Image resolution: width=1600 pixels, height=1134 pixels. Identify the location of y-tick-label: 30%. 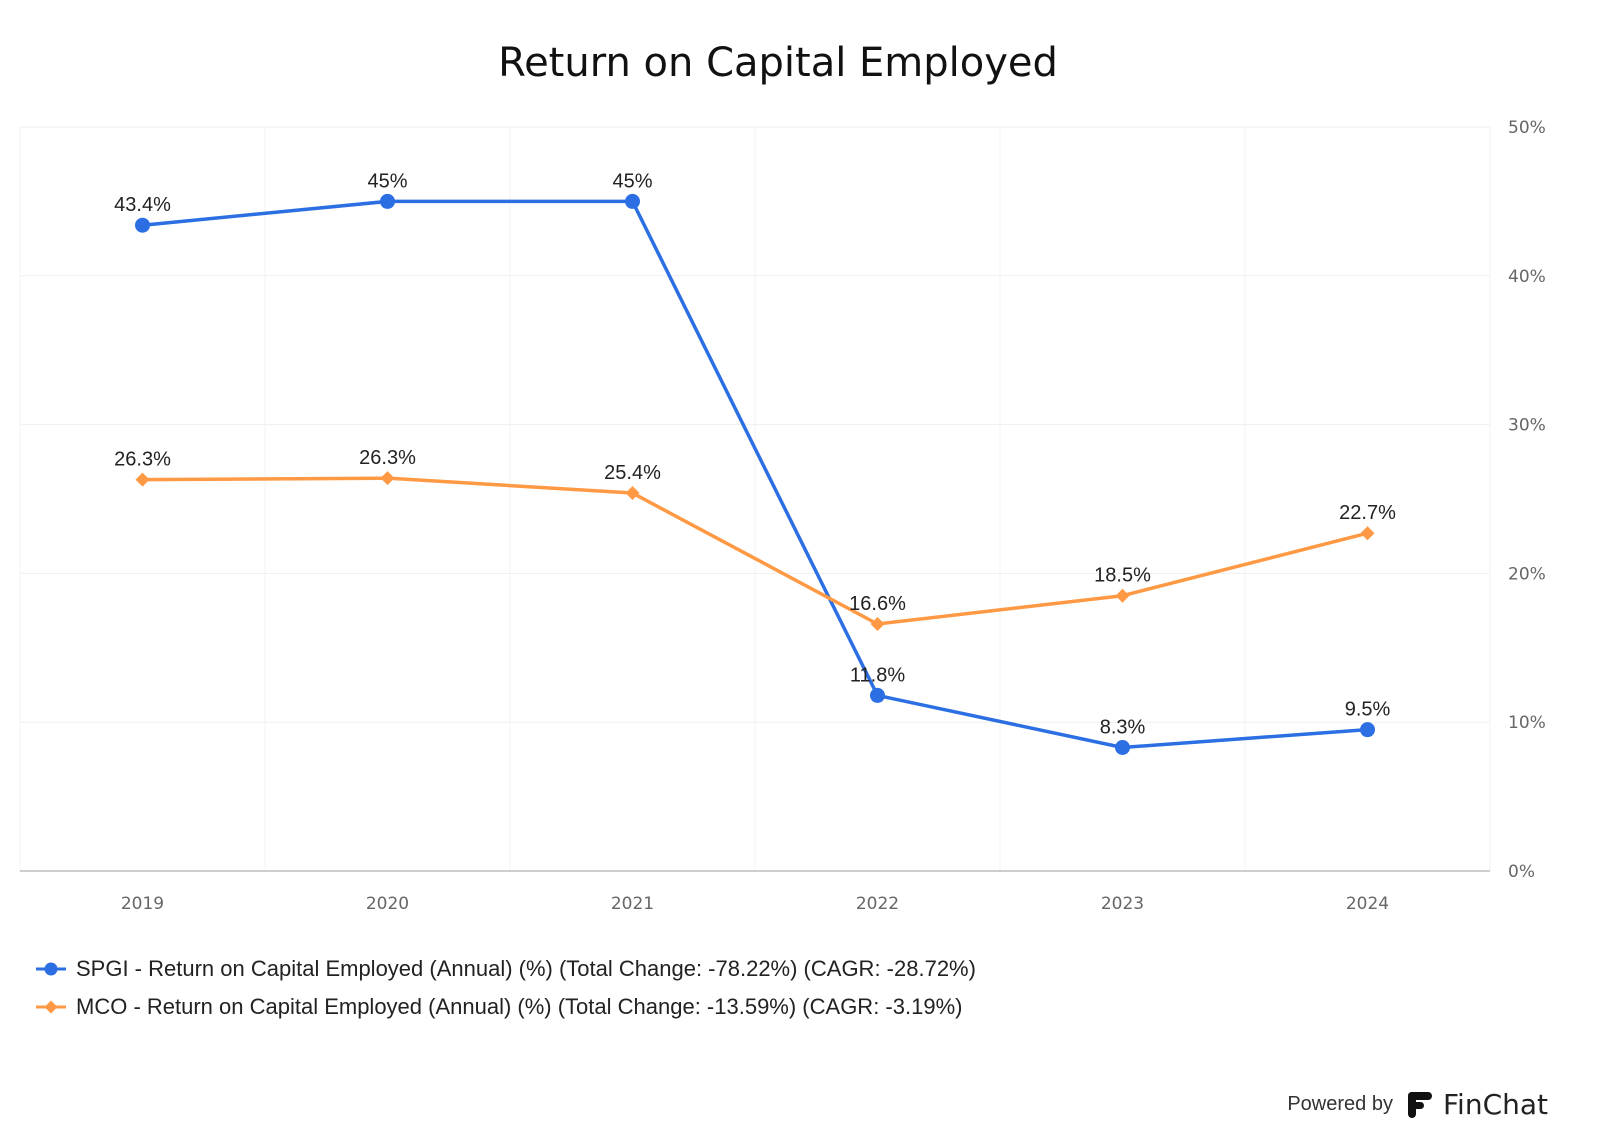
(1527, 426).